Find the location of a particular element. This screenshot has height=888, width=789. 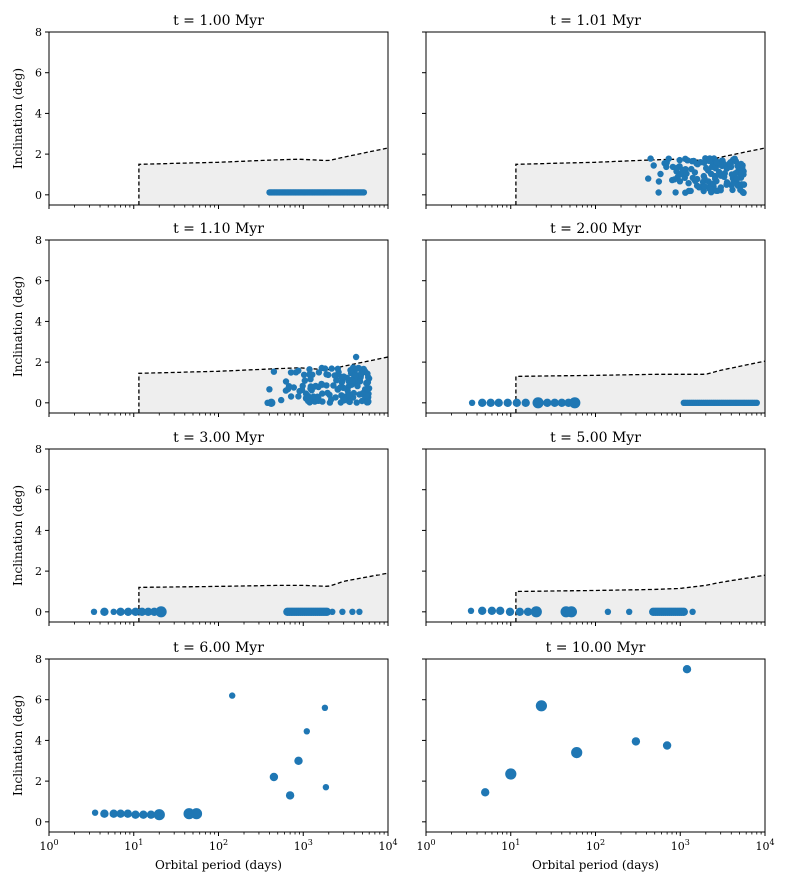

y-tick-label: 0 is located at coordinates (38, 403).